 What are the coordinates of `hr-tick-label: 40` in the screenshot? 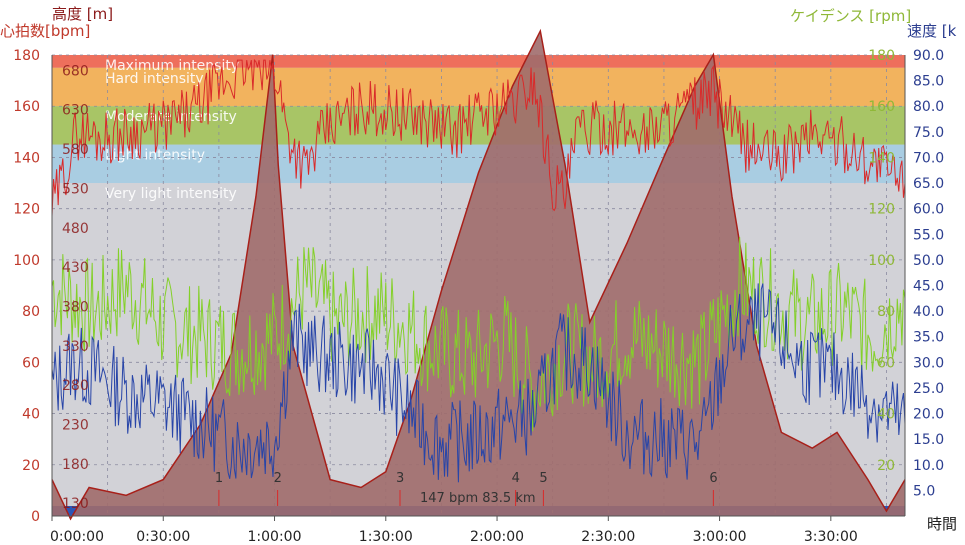 It's located at (31, 415).